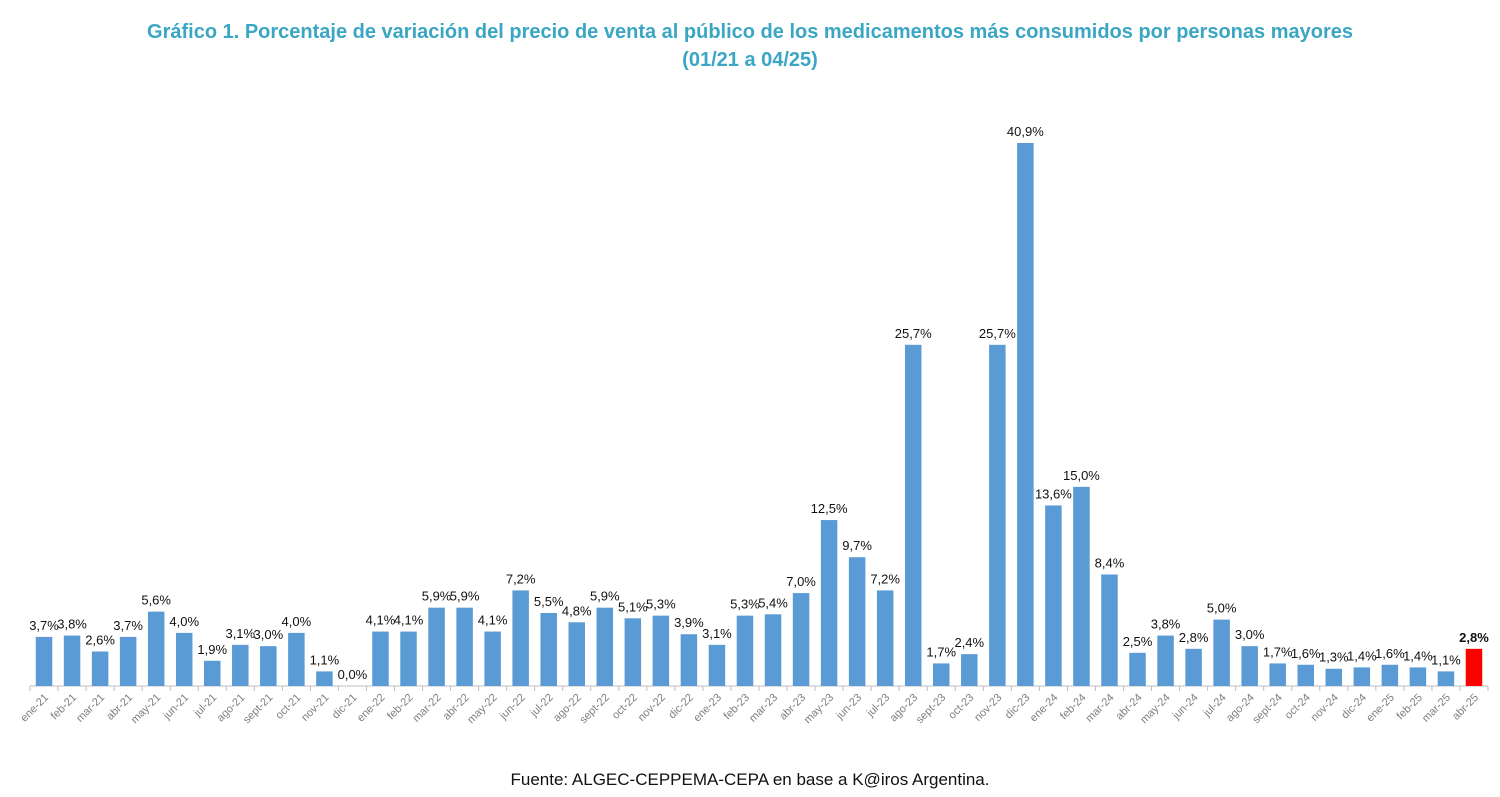  What do you see at coordinates (549, 601) in the screenshot?
I see `data-label: 5,5%` at bounding box center [549, 601].